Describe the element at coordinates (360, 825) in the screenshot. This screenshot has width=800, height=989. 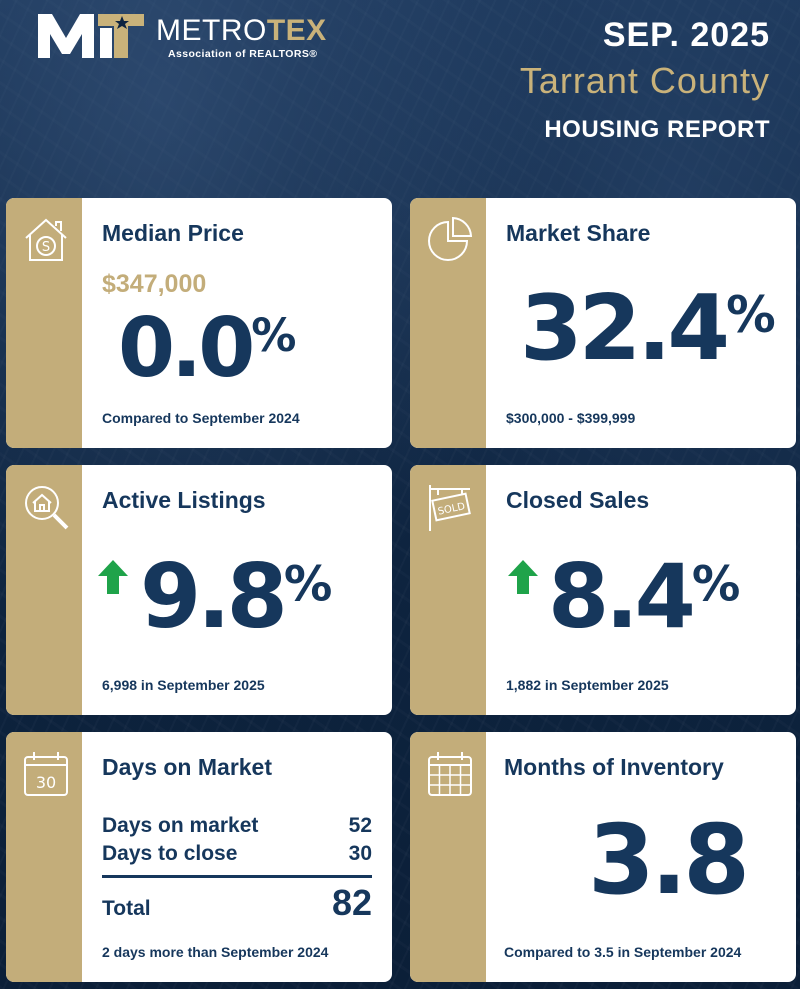
I see `dom-row-value: 52` at that location.